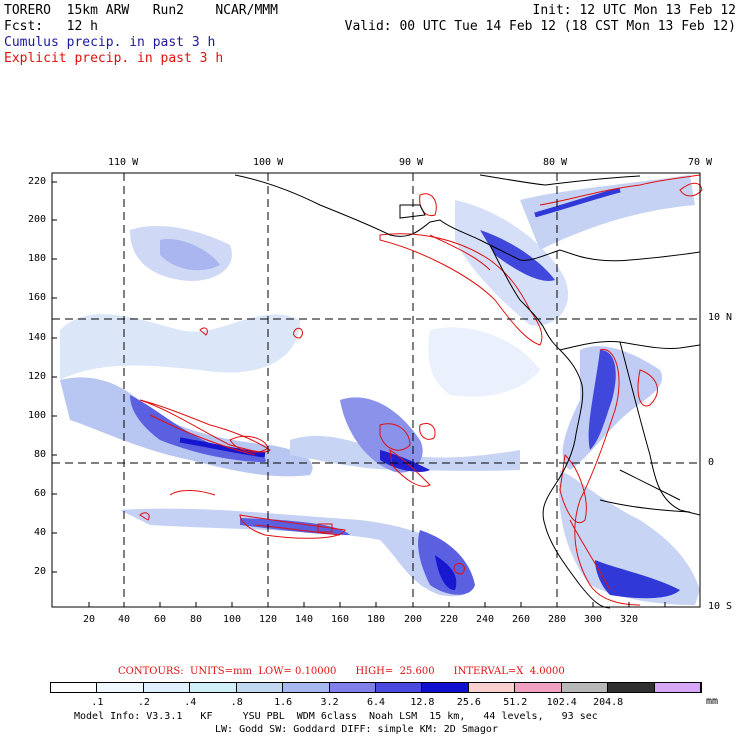 Image resolution: width=740 pixels, height=740 pixels. I want to click on y-tick-label: 60, so click(40, 493).